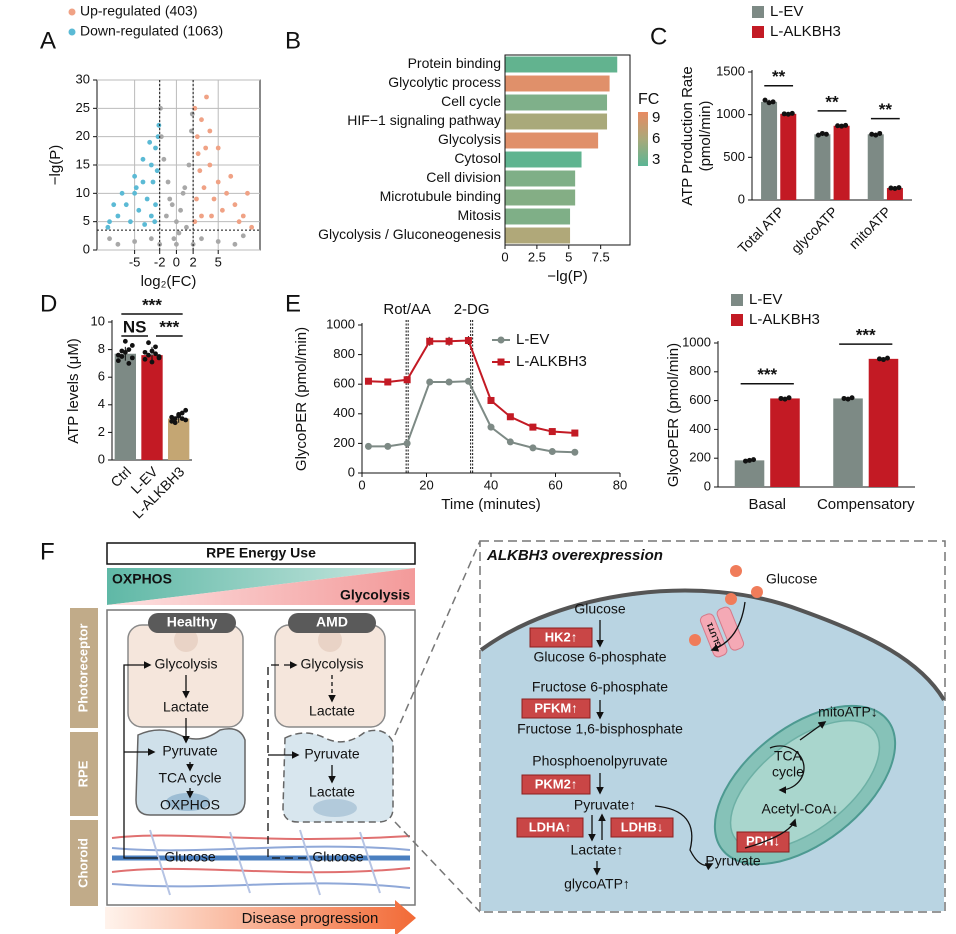 The image size is (956, 934). Describe the element at coordinates (687, 136) in the screenshot. I see `y-axis-label: ATP Production Rate` at that location.